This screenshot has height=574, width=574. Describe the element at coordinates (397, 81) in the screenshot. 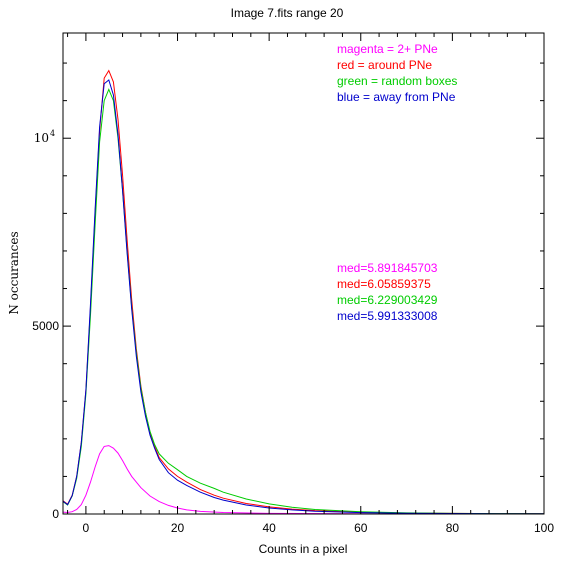

I see `legend-entry: green = random boxes` at that location.